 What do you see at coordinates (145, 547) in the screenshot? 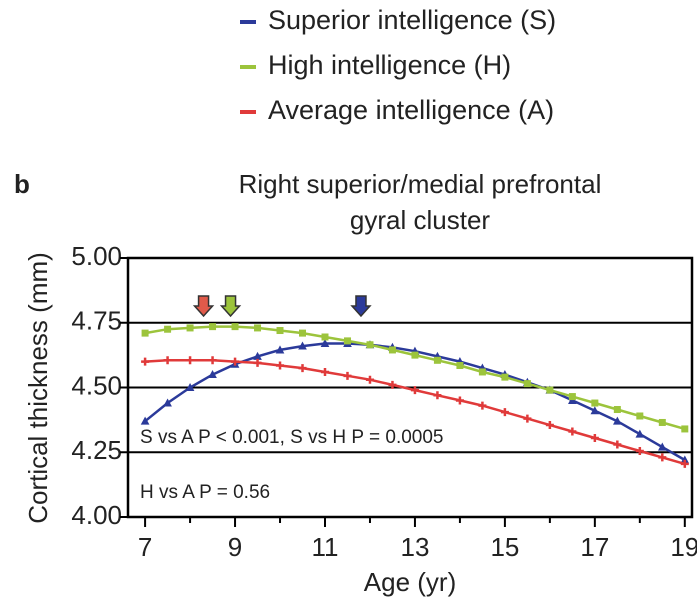
I see `x-tick-label: 7` at bounding box center [145, 547].